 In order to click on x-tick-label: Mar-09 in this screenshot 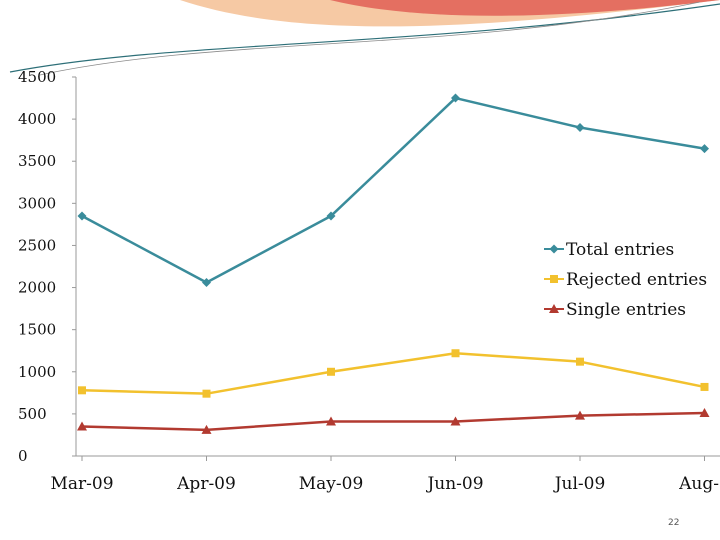, I will do `click(81, 484)`.